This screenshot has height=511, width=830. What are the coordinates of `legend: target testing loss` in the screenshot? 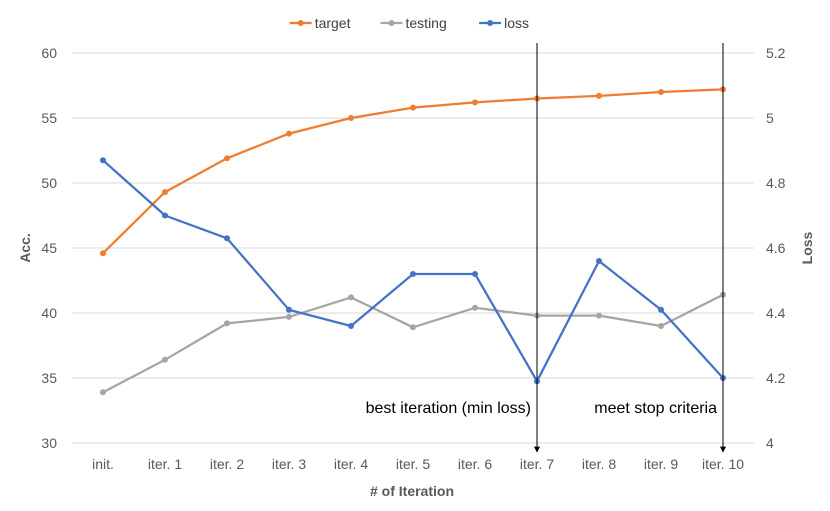 It's located at (409, 23).